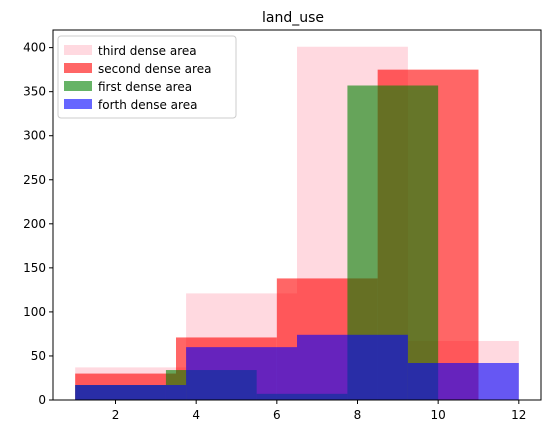  Describe the element at coordinates (34, 312) in the screenshot. I see `y-tick-label: 100` at that location.